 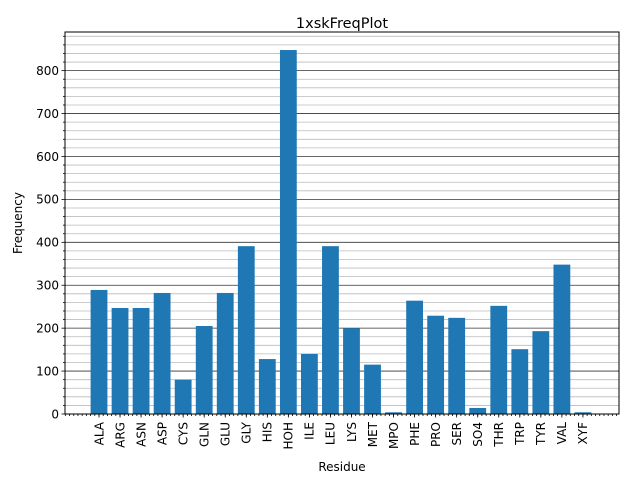 What do you see at coordinates (341, 467) in the screenshot?
I see `x-axis-title: Residue` at bounding box center [341, 467].